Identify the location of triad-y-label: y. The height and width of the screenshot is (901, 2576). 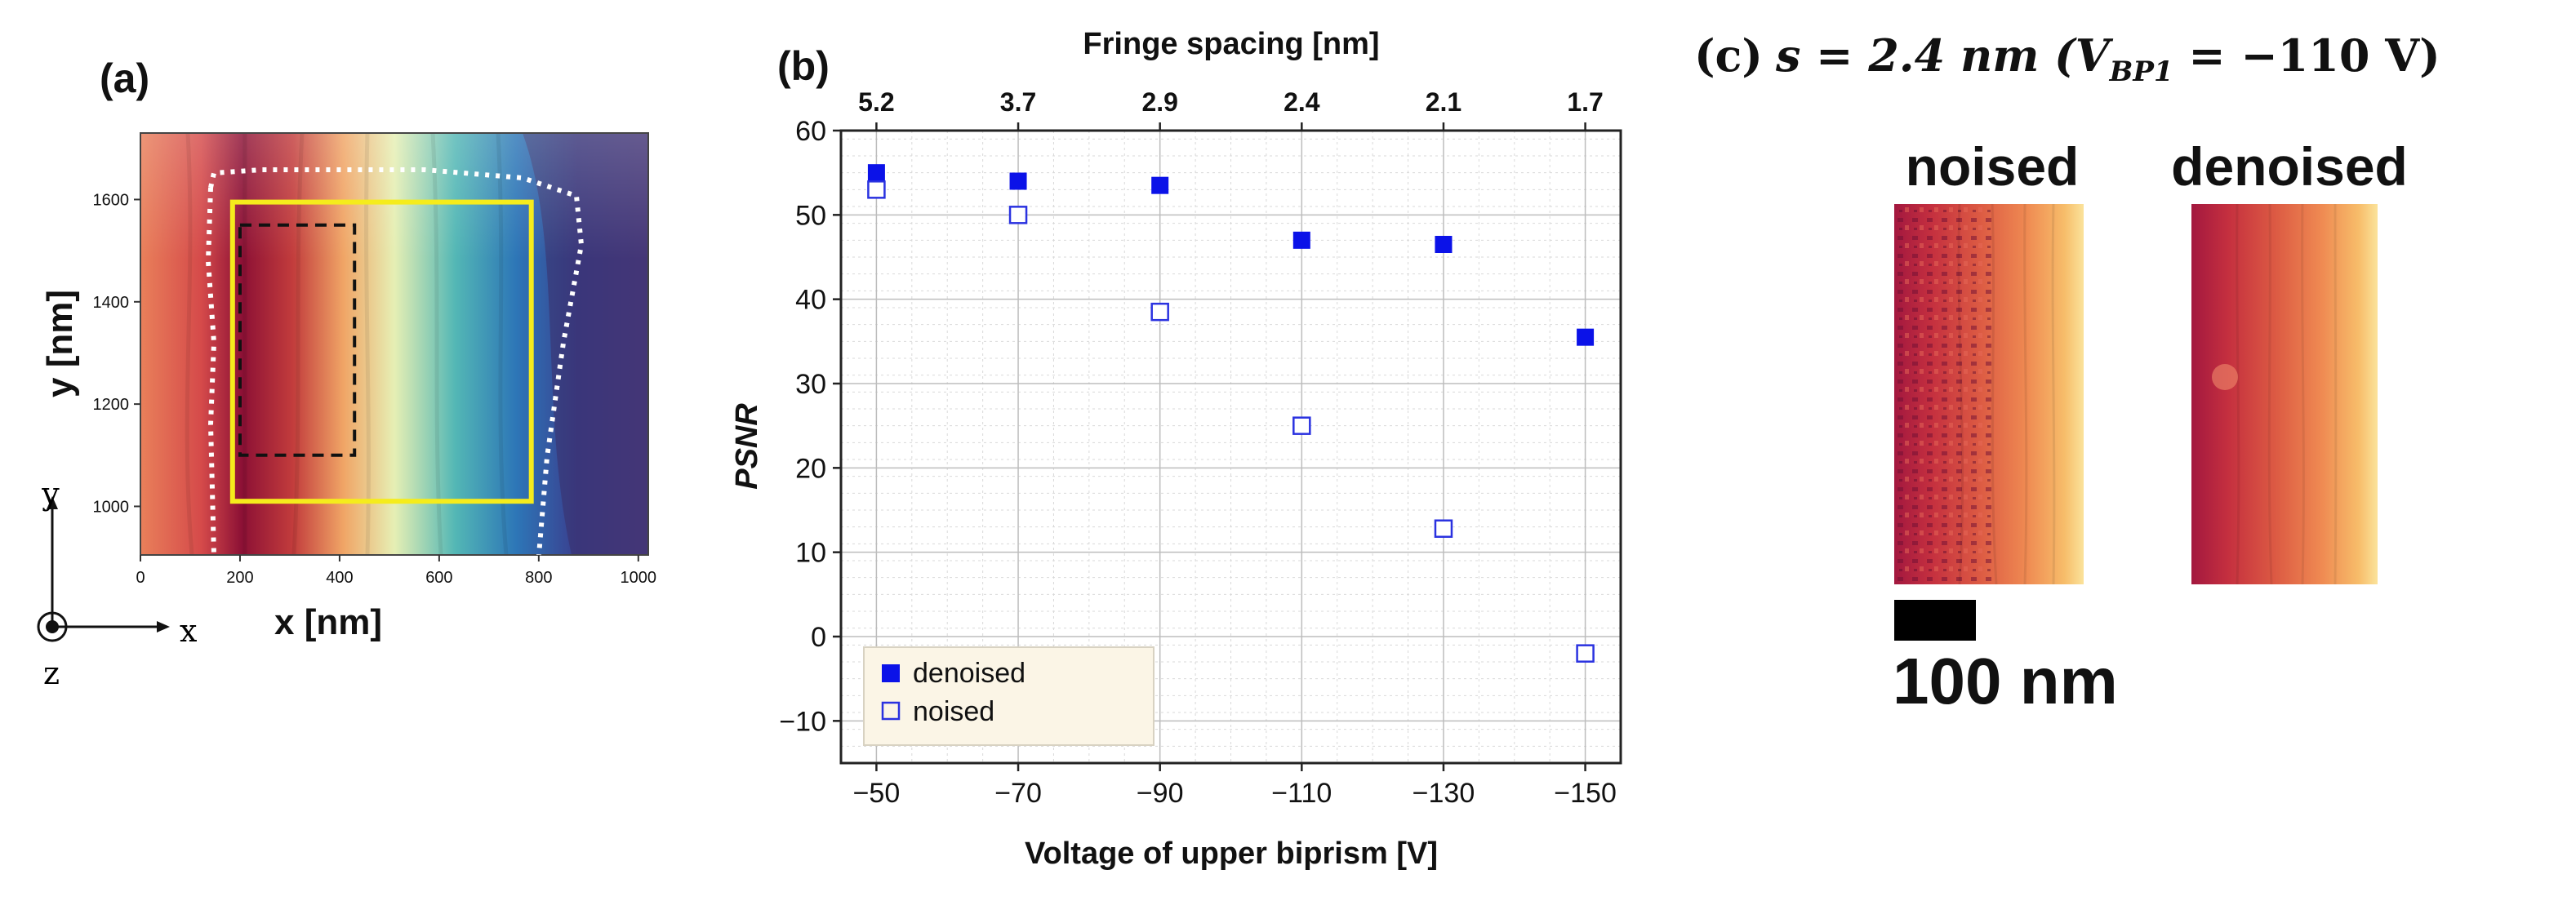
(50, 494).